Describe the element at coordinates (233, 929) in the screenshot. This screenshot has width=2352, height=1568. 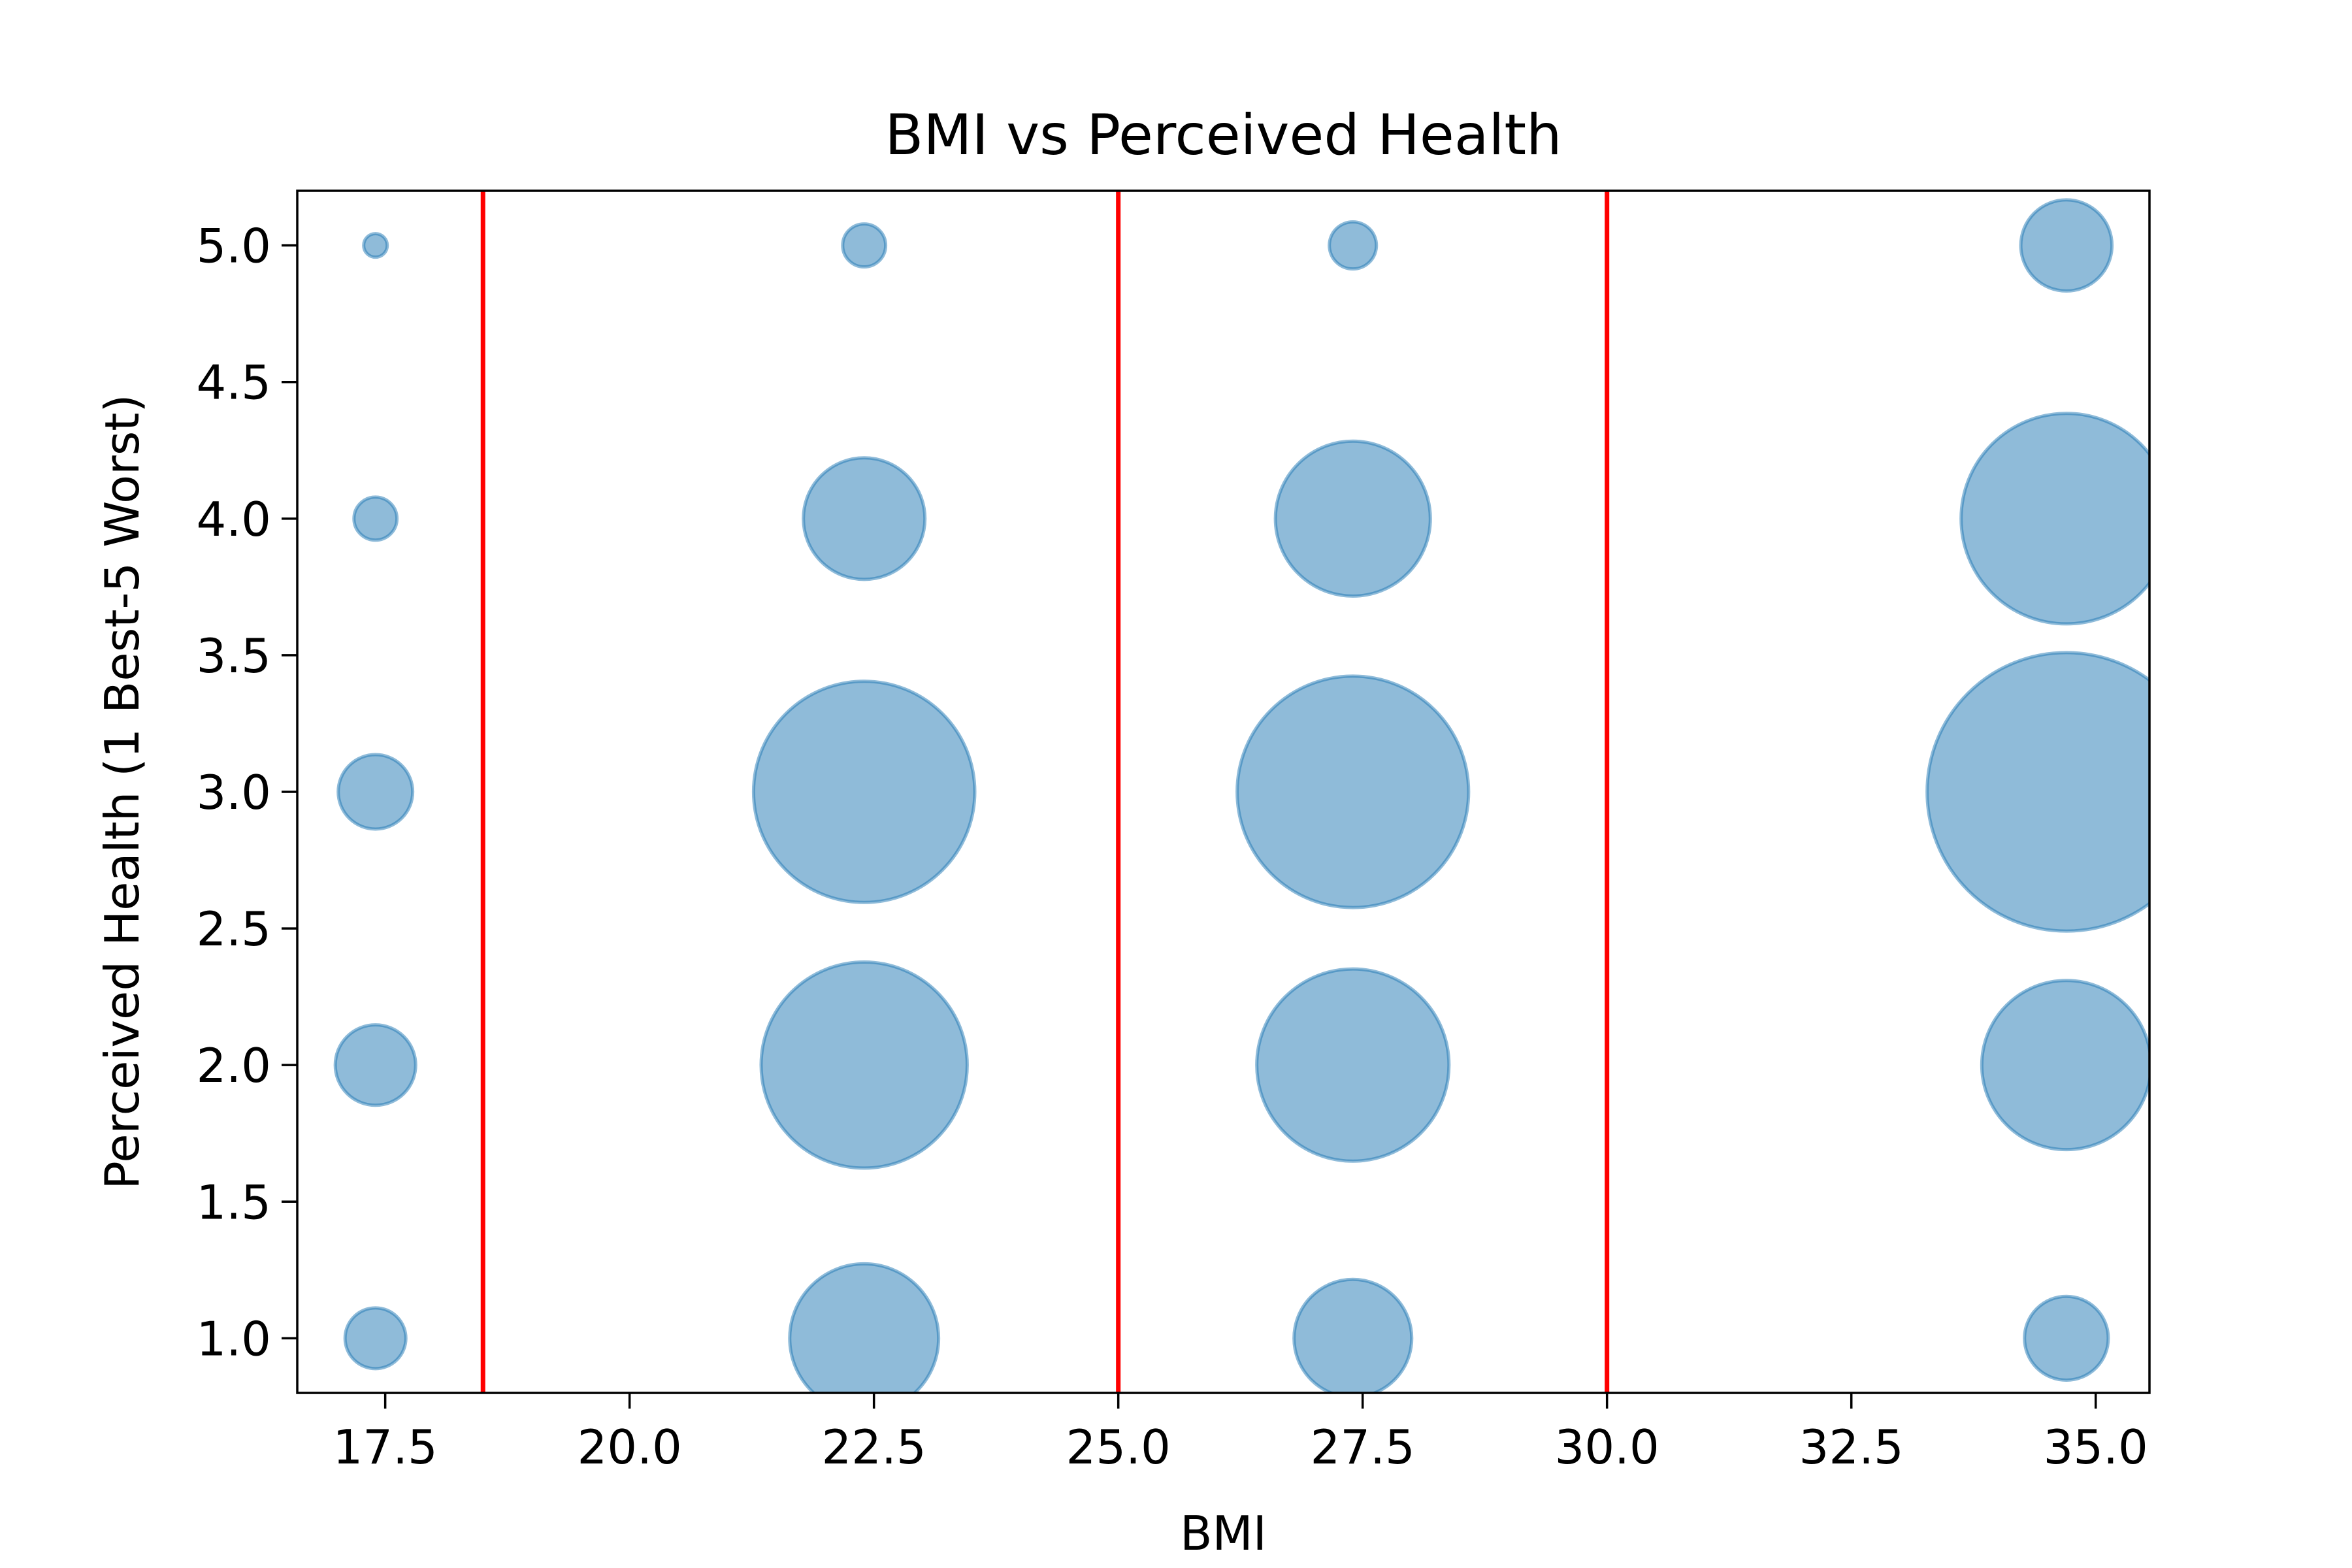
I see `y-tick-label: 2.5` at that location.